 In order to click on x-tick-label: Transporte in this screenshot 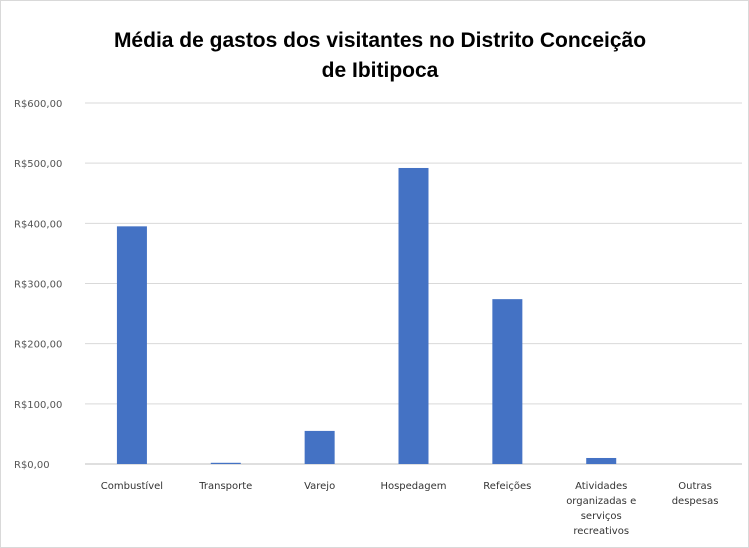, I will do `click(225, 486)`.